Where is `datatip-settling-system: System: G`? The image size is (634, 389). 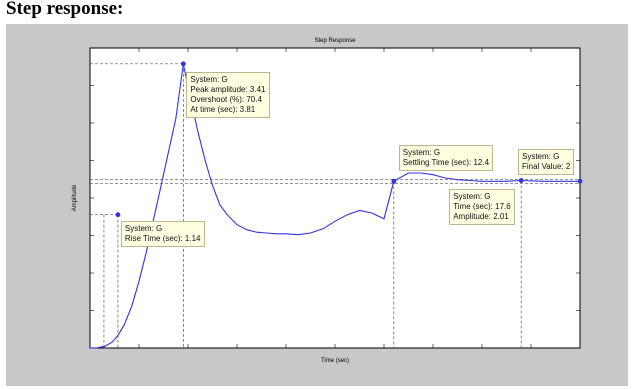
datatip-settling-system: System: G is located at coordinates (421, 153).